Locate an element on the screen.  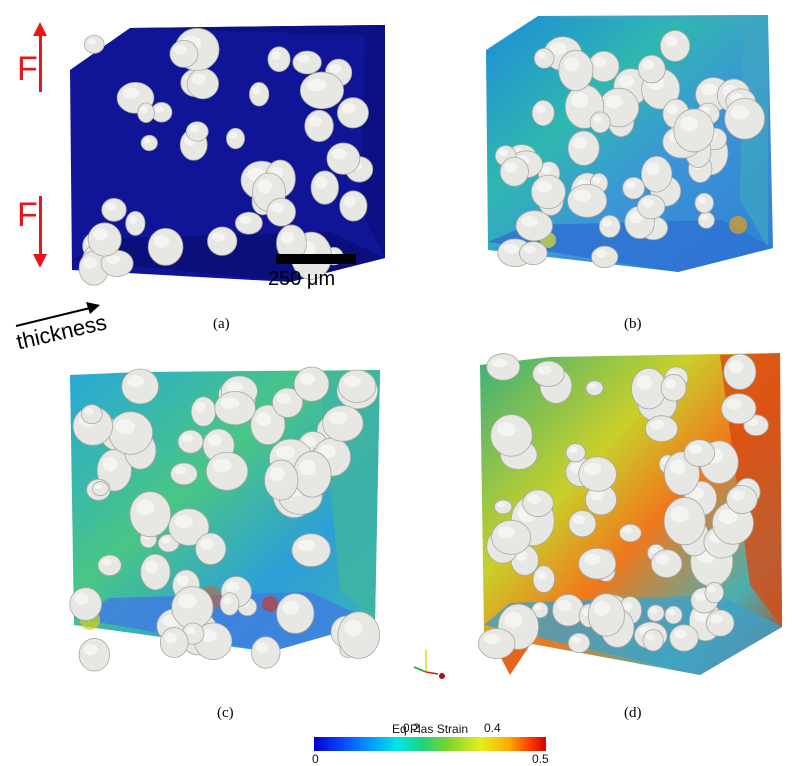
scale-label: 250 μm is located at coordinates (302, 279).